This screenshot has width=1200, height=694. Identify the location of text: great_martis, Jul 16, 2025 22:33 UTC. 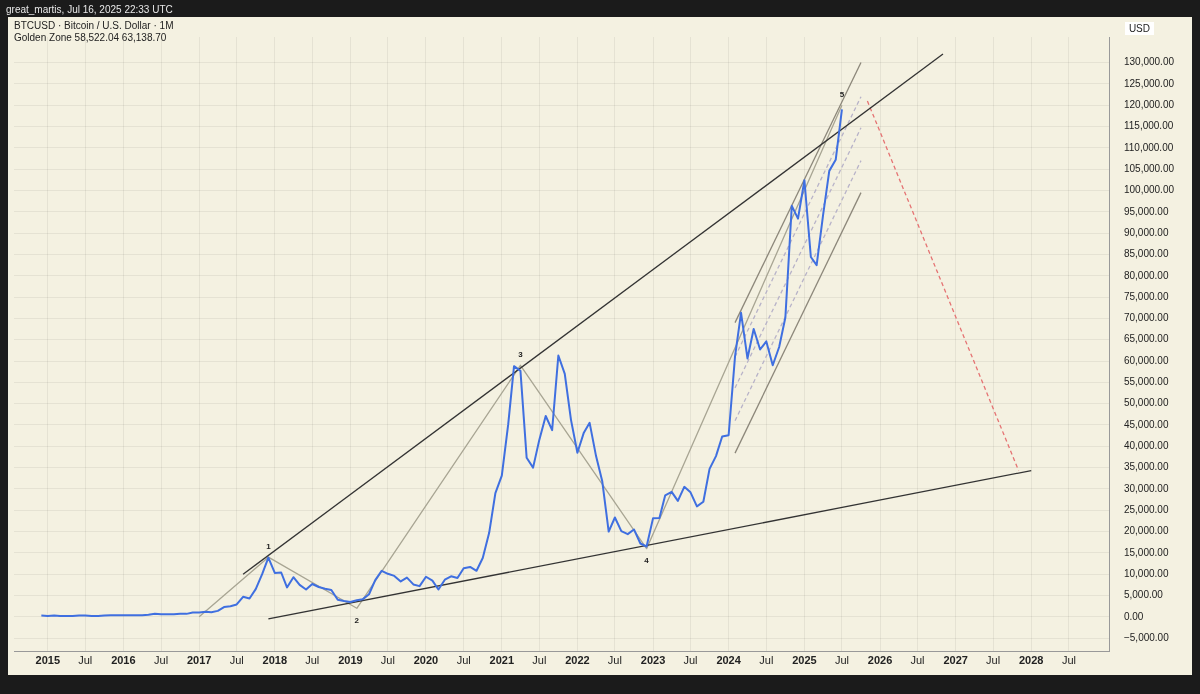
(89, 9).